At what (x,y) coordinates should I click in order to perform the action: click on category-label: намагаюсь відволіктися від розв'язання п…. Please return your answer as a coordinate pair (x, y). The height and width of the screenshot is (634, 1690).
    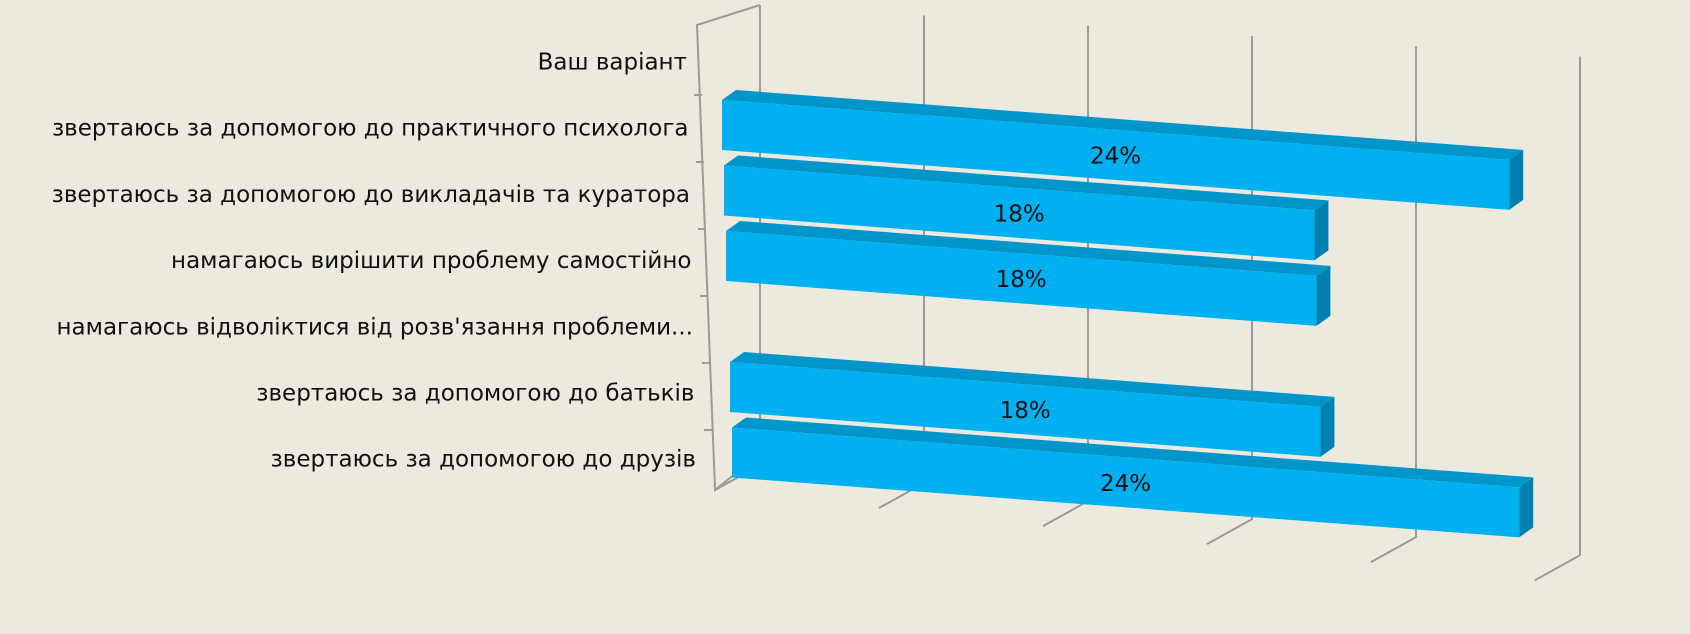
    Looking at the image, I should click on (374, 327).